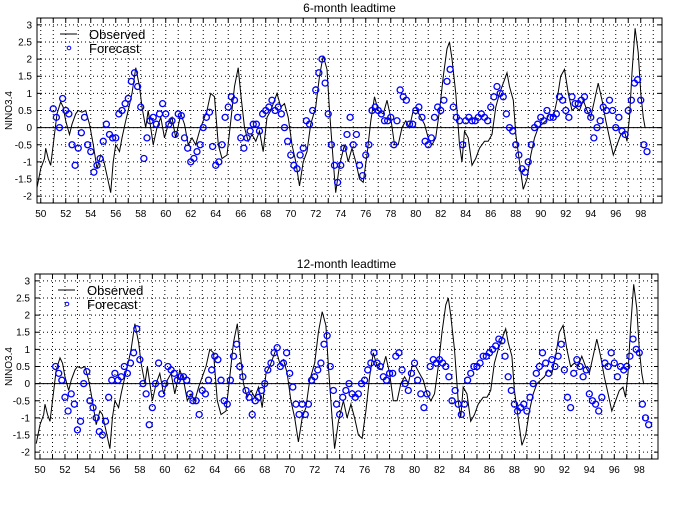  Describe the element at coordinates (591, 214) in the screenshot. I see `x-tick-label: 94` at that location.